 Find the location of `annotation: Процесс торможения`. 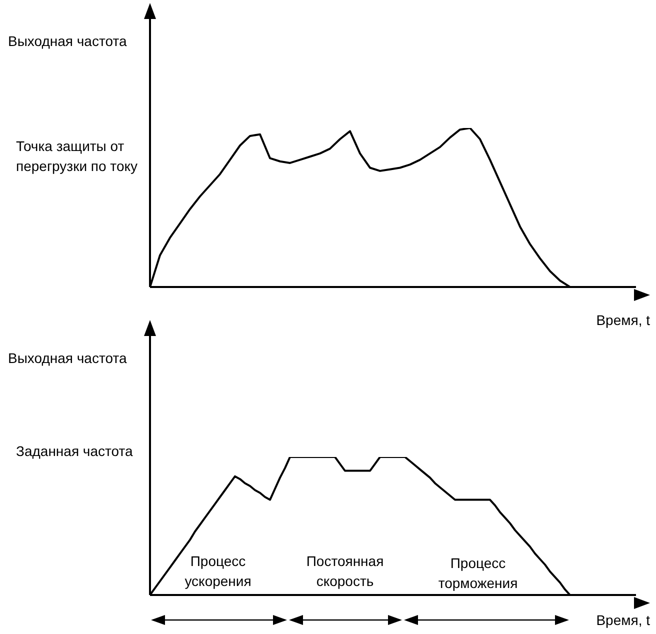

annotation: Процесс торможения is located at coordinates (478, 572).